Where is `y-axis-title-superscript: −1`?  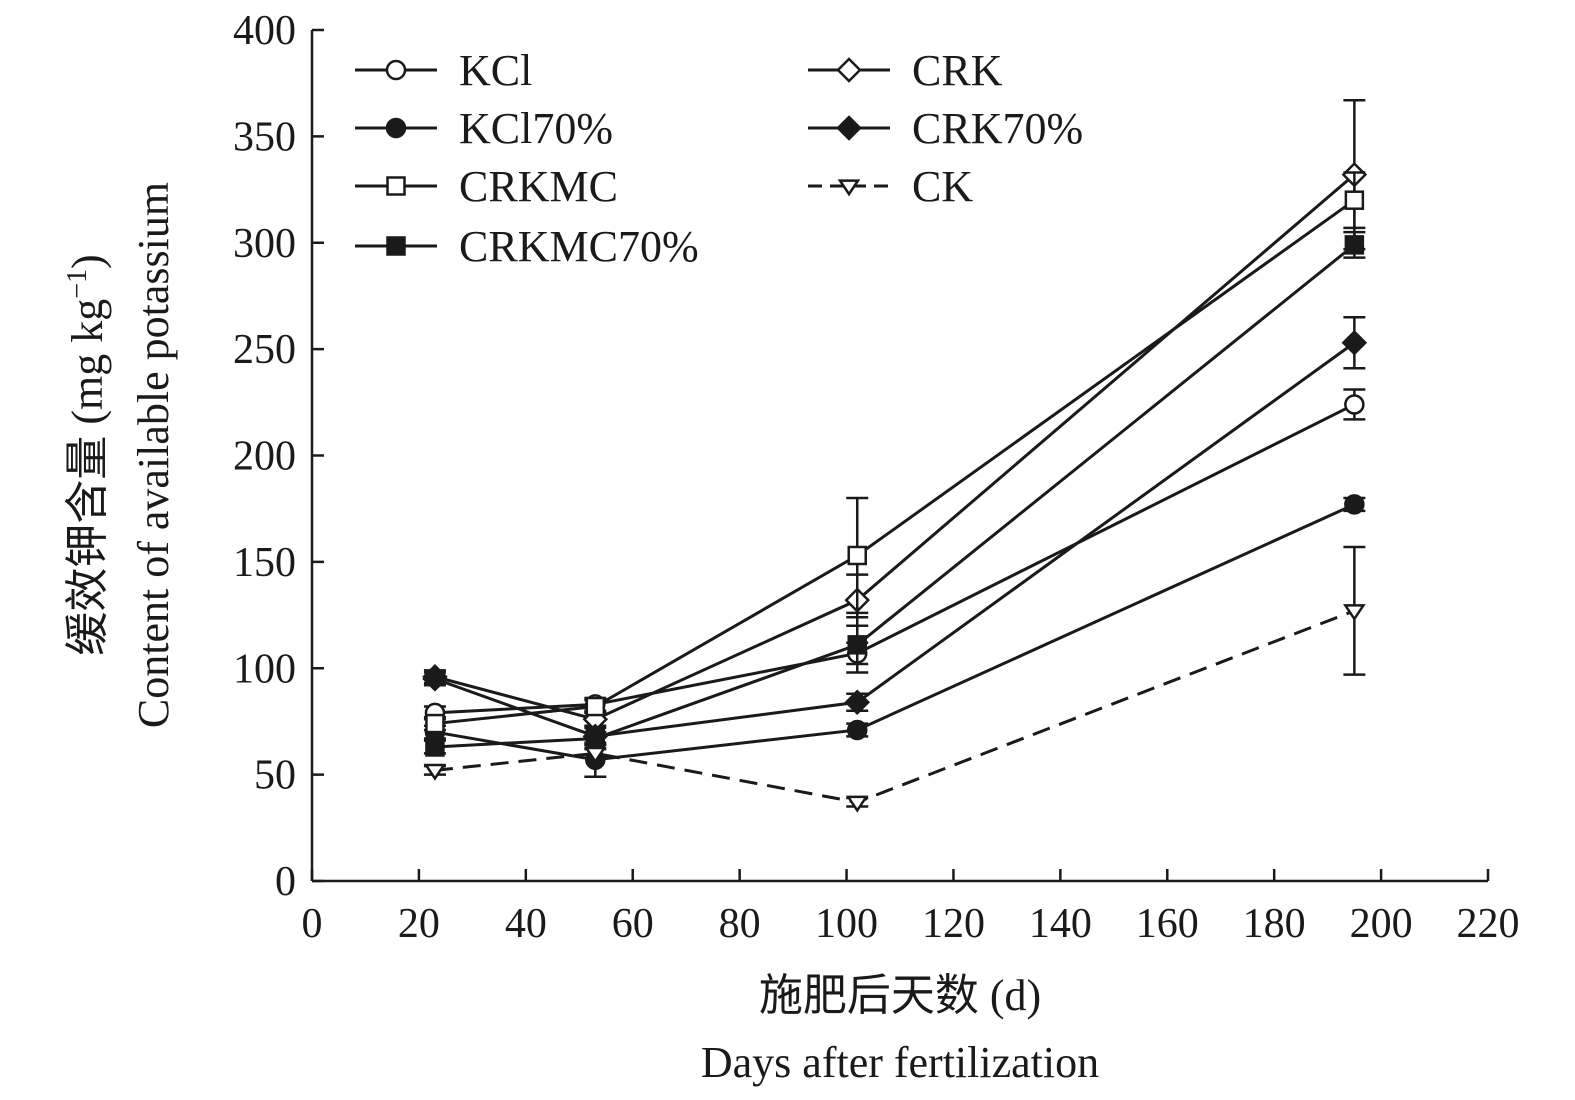
y-axis-title-superscript: −1 is located at coordinates (77, 284).